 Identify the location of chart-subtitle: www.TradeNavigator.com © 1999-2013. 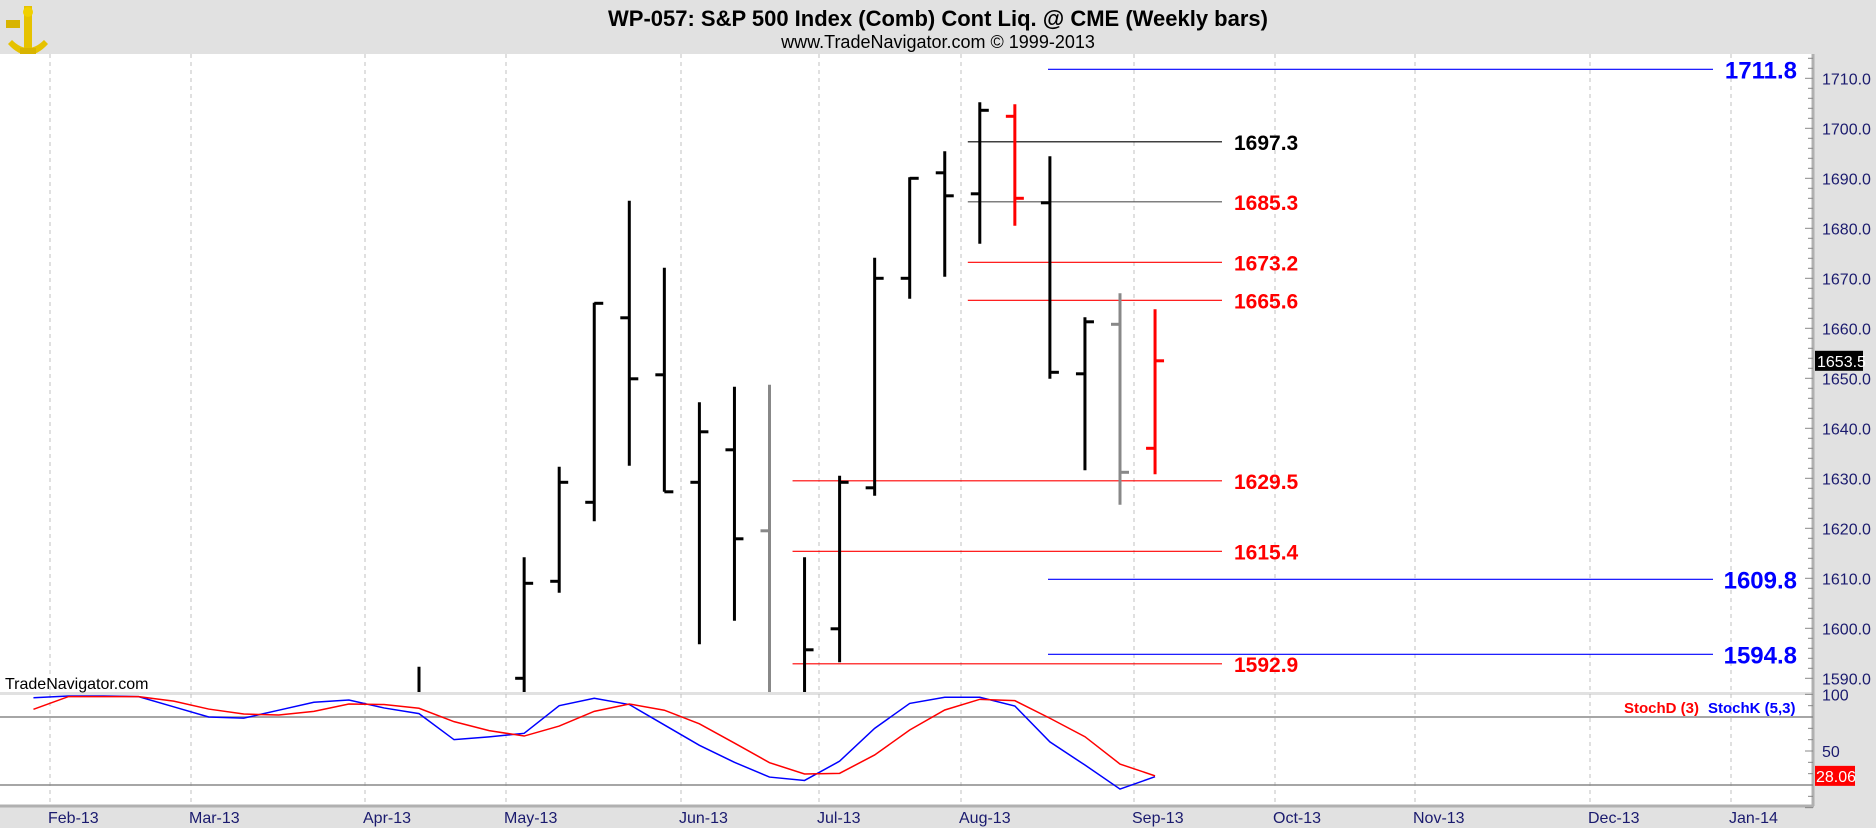
(937, 42).